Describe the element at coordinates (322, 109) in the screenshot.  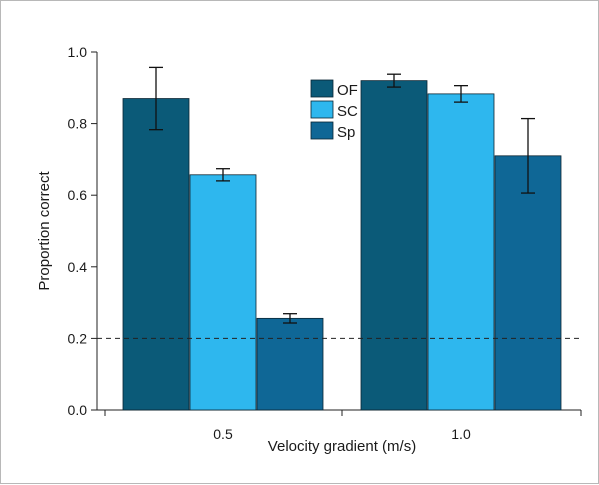
I see `legend-swatch-sc` at that location.